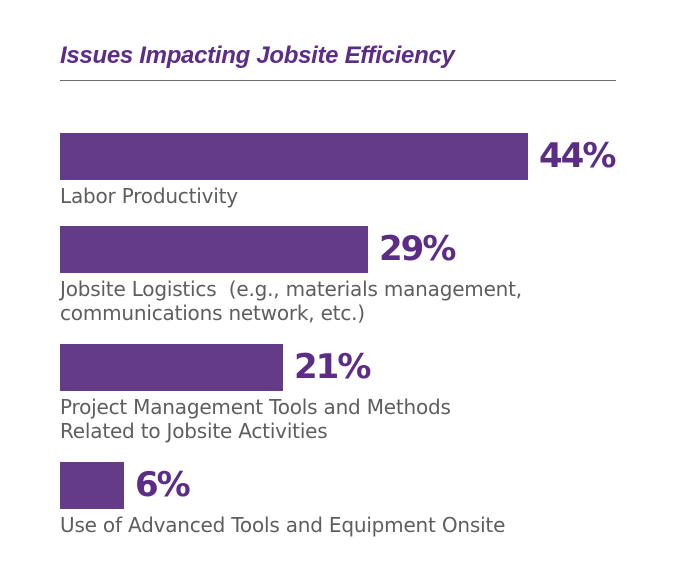 This screenshot has width=680, height=578. Describe the element at coordinates (338, 80) in the screenshot. I see `title-divider` at that location.